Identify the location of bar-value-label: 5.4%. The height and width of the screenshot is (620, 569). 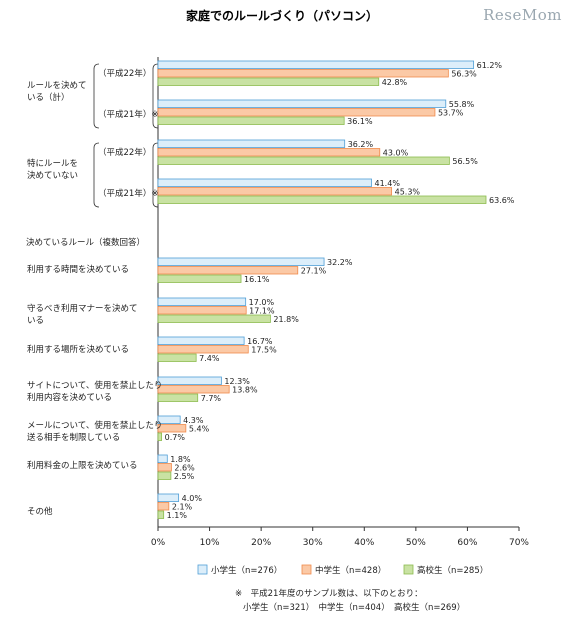
(199, 429).